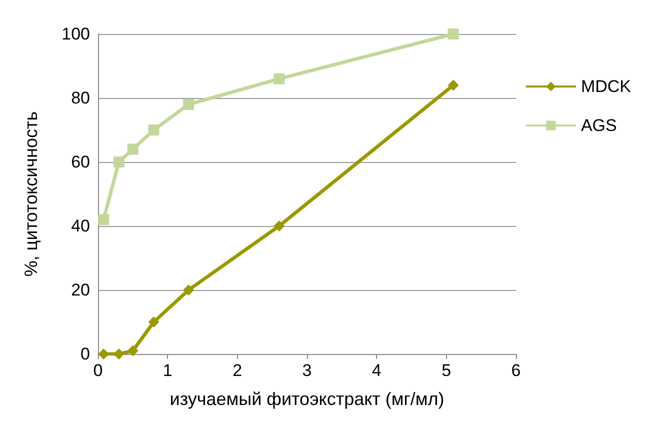 The width and height of the screenshot is (654, 430). What do you see at coordinates (80, 226) in the screenshot?
I see `y-tick-label: 40` at bounding box center [80, 226].